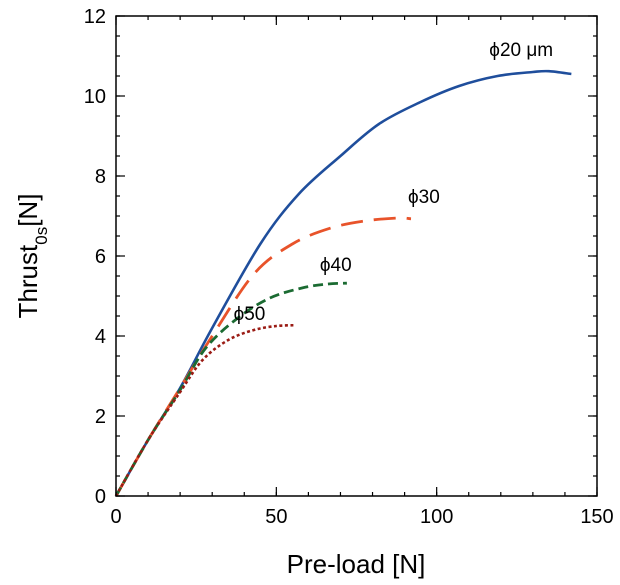 The image size is (620, 585). Describe the element at coordinates (100, 337) in the screenshot. I see `y-tick-label: 4` at that location.